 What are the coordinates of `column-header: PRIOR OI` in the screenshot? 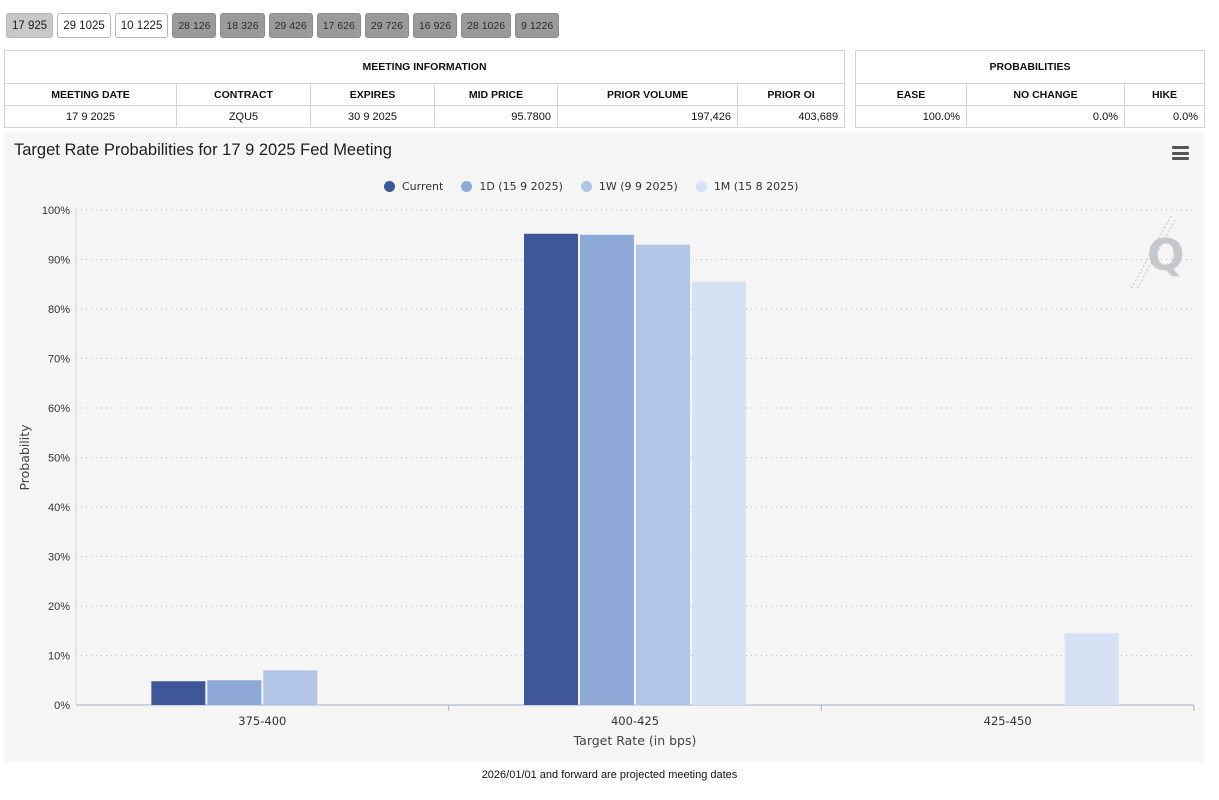 It's located at (791, 94).